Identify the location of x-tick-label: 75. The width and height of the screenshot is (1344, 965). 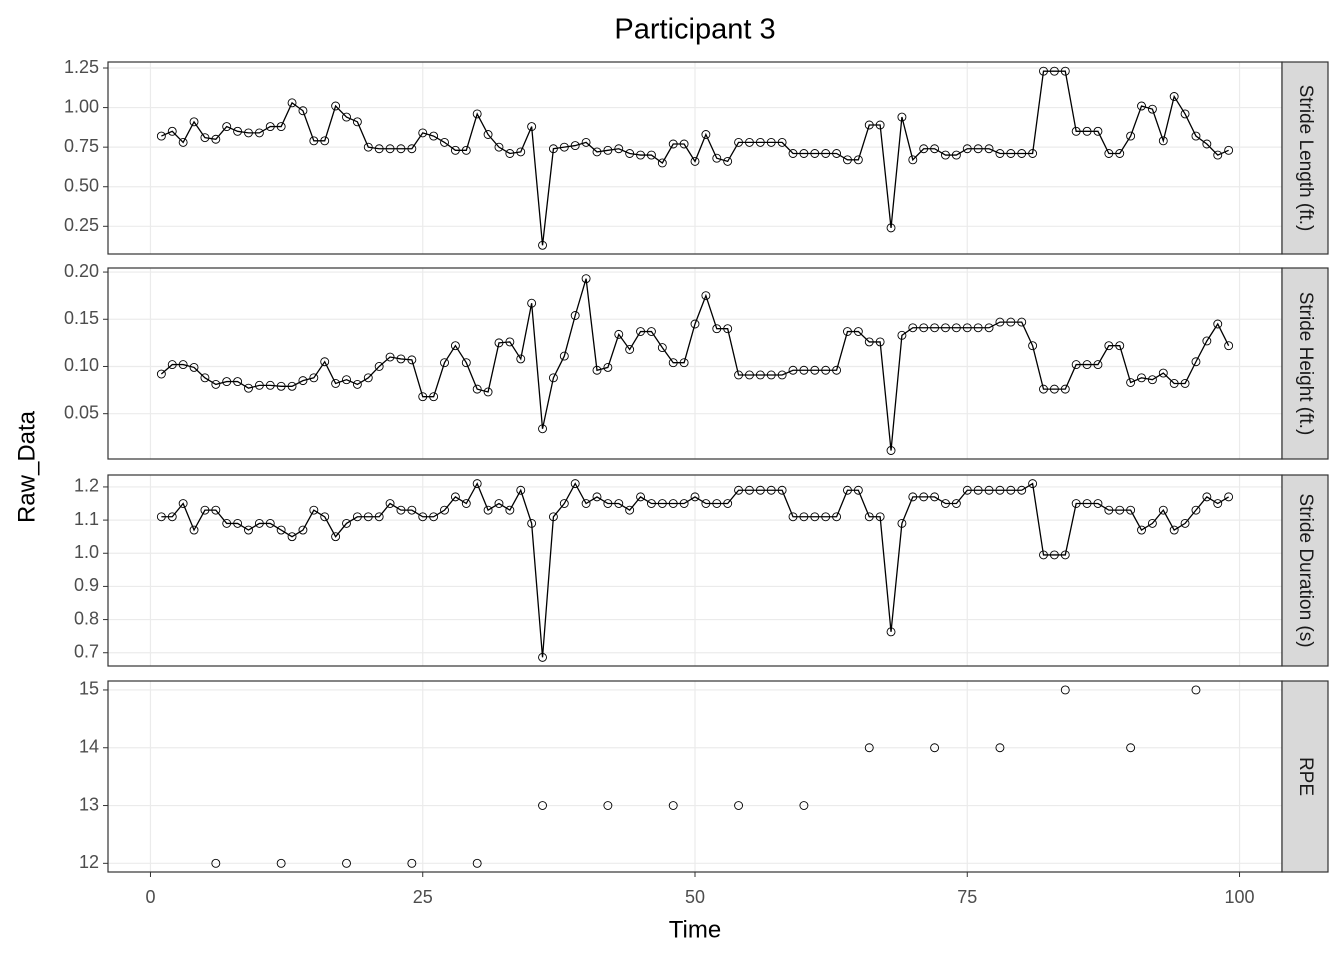
(967, 897).